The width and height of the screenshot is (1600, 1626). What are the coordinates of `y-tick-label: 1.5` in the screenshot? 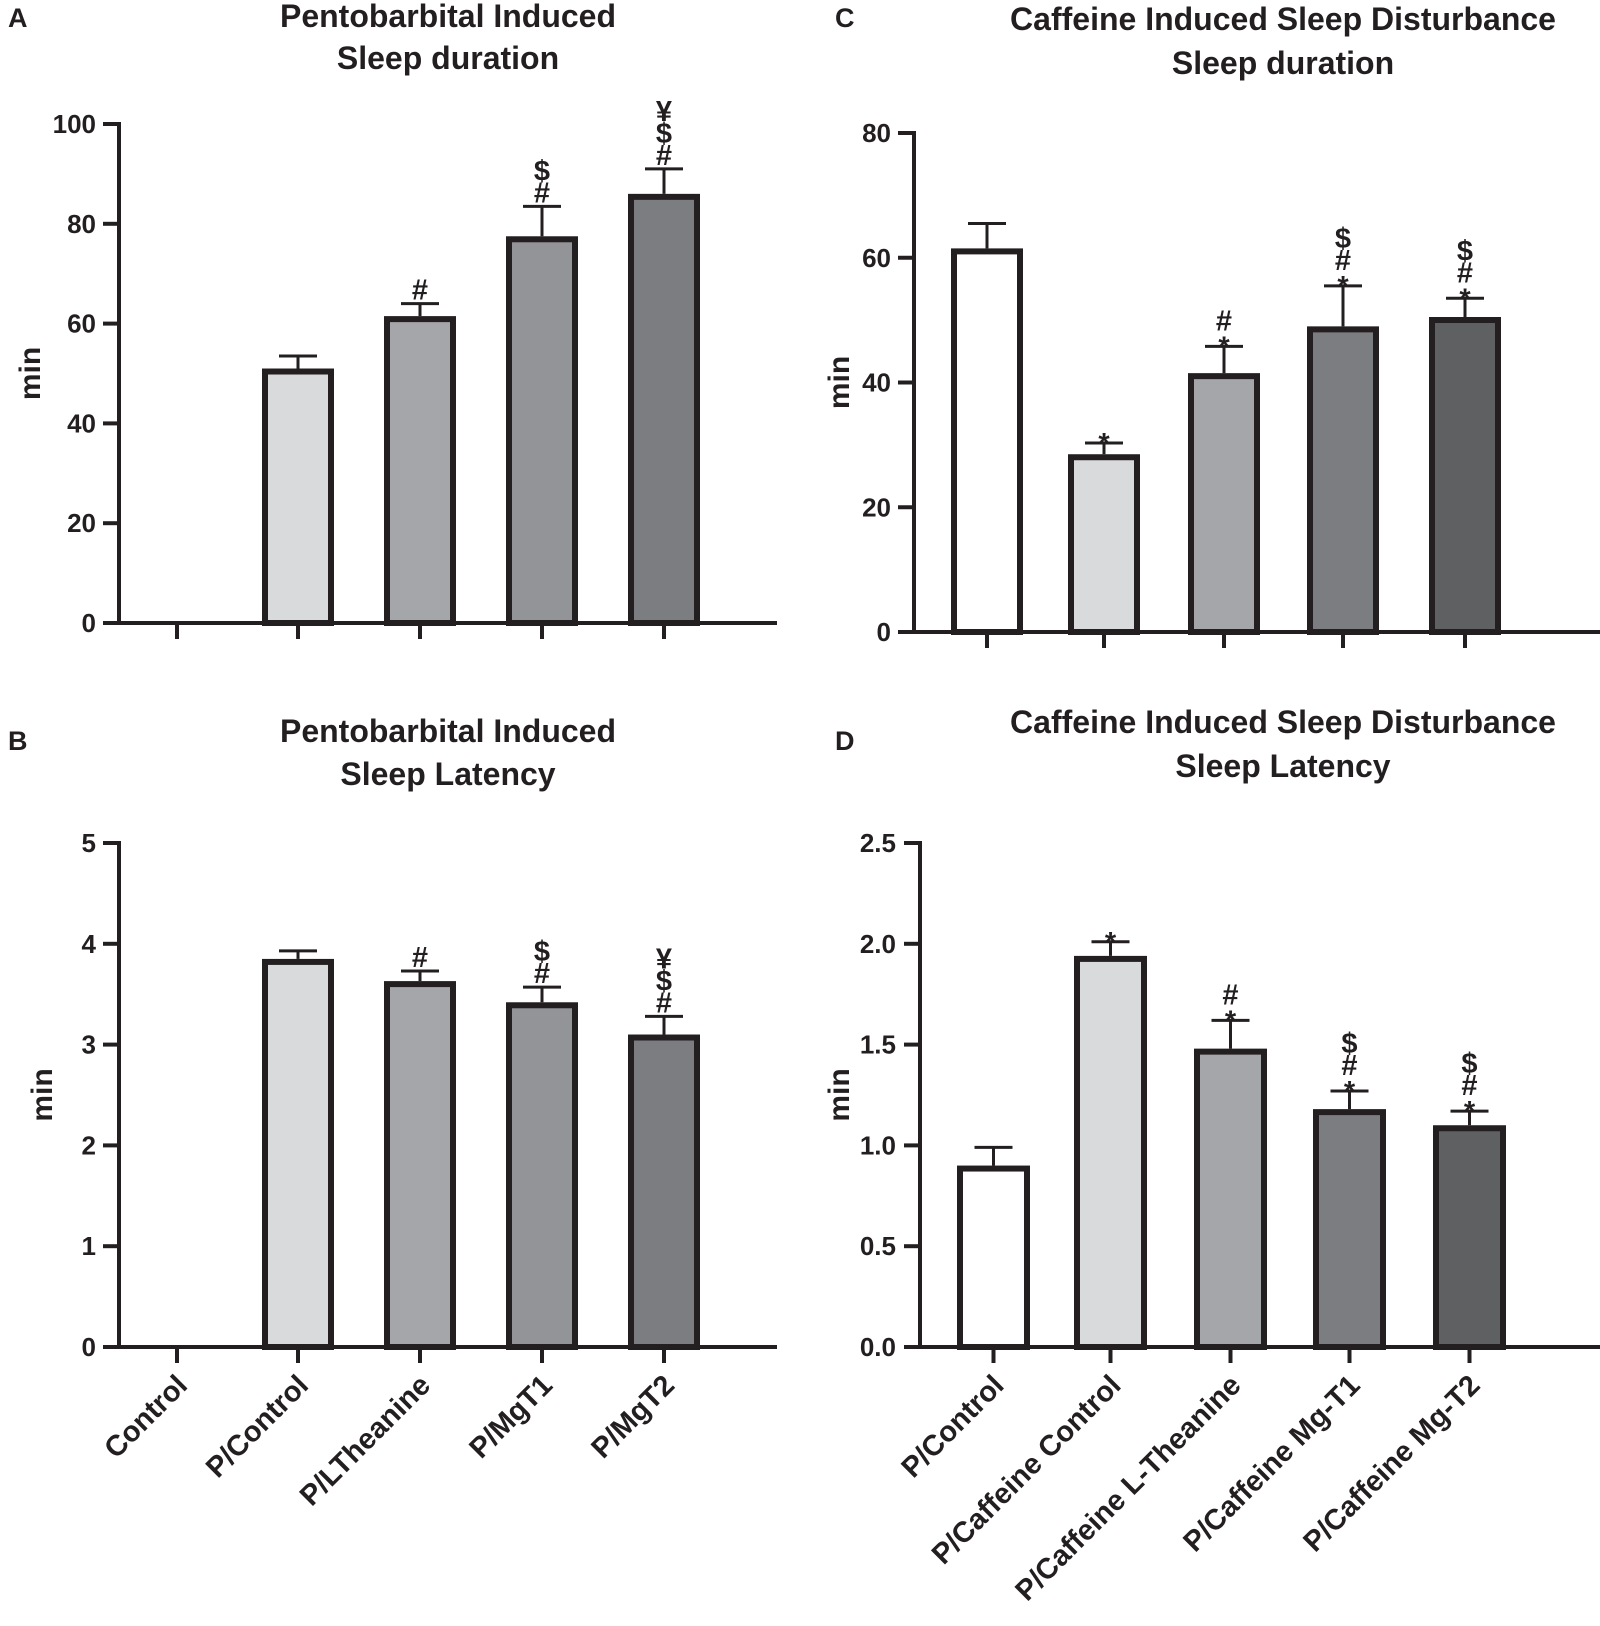 It's located at (878, 1045).